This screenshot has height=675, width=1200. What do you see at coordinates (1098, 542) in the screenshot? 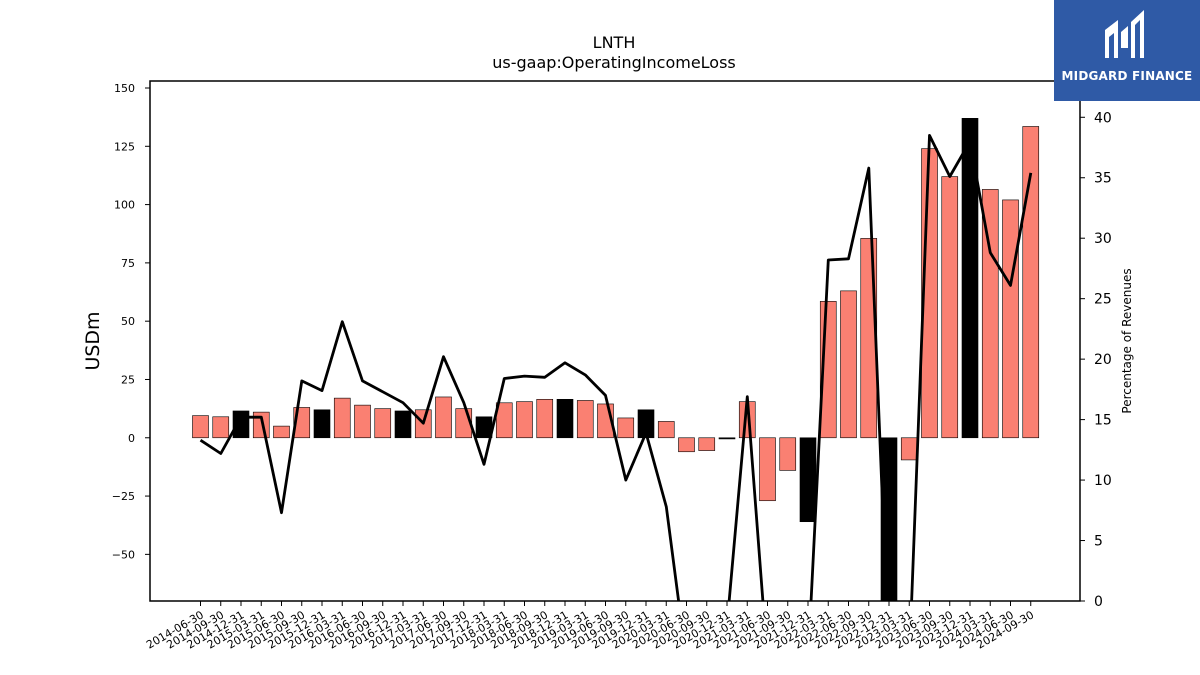
I see `y2-tick-label: 5` at bounding box center [1098, 542].